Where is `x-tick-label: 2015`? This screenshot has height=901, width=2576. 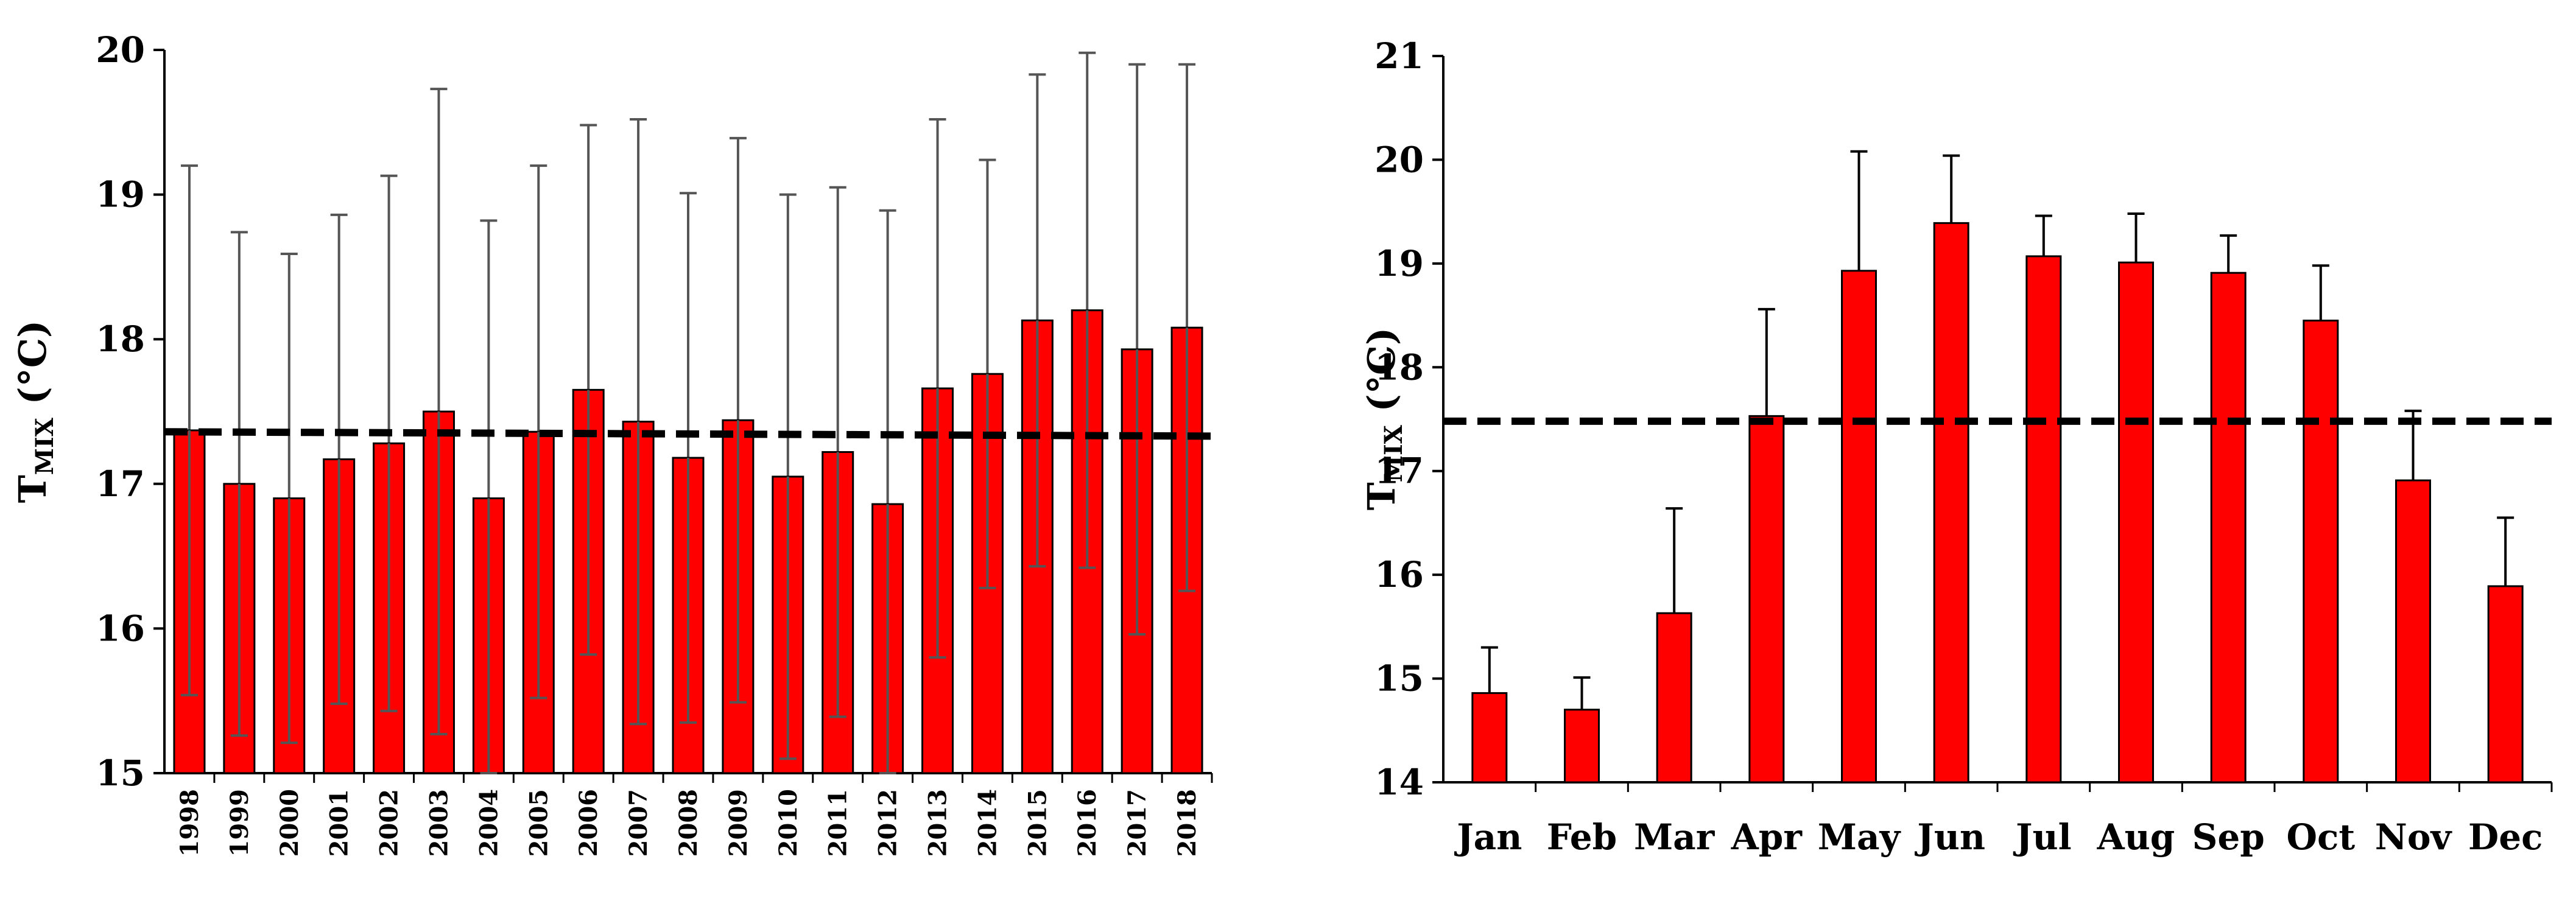 x-tick-label: 2015 is located at coordinates (1037, 823).